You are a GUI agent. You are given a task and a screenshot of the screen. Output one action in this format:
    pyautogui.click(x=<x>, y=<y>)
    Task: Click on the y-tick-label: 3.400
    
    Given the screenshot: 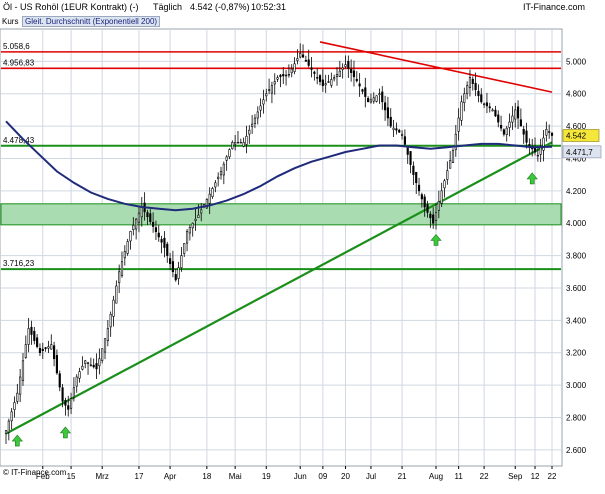 What is the action you would take?
    pyautogui.click(x=576, y=320)
    